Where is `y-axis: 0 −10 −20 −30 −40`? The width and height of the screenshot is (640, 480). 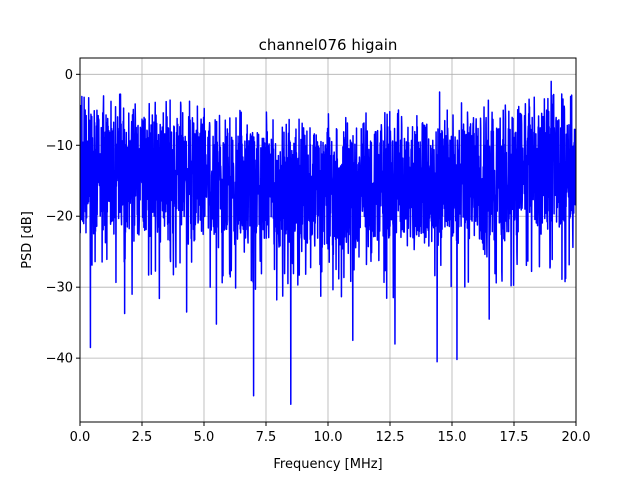 y-axis: 0 −10 −20 −30 −40 is located at coordinates (63, 217).